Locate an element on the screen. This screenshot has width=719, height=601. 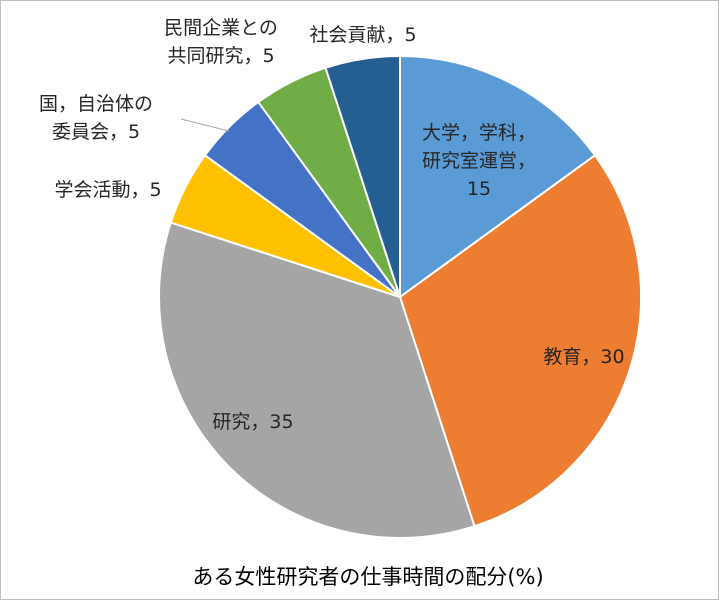
slice-label-line: 国，自治体の is located at coordinates (96, 104).